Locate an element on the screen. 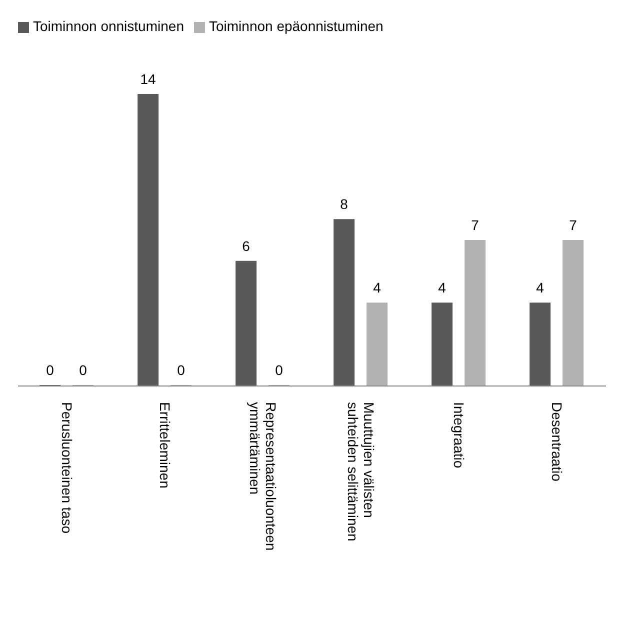 The image size is (624, 644). x-tick-label: Representaatioluonteen ymmärtäminen is located at coordinates (263, 476).